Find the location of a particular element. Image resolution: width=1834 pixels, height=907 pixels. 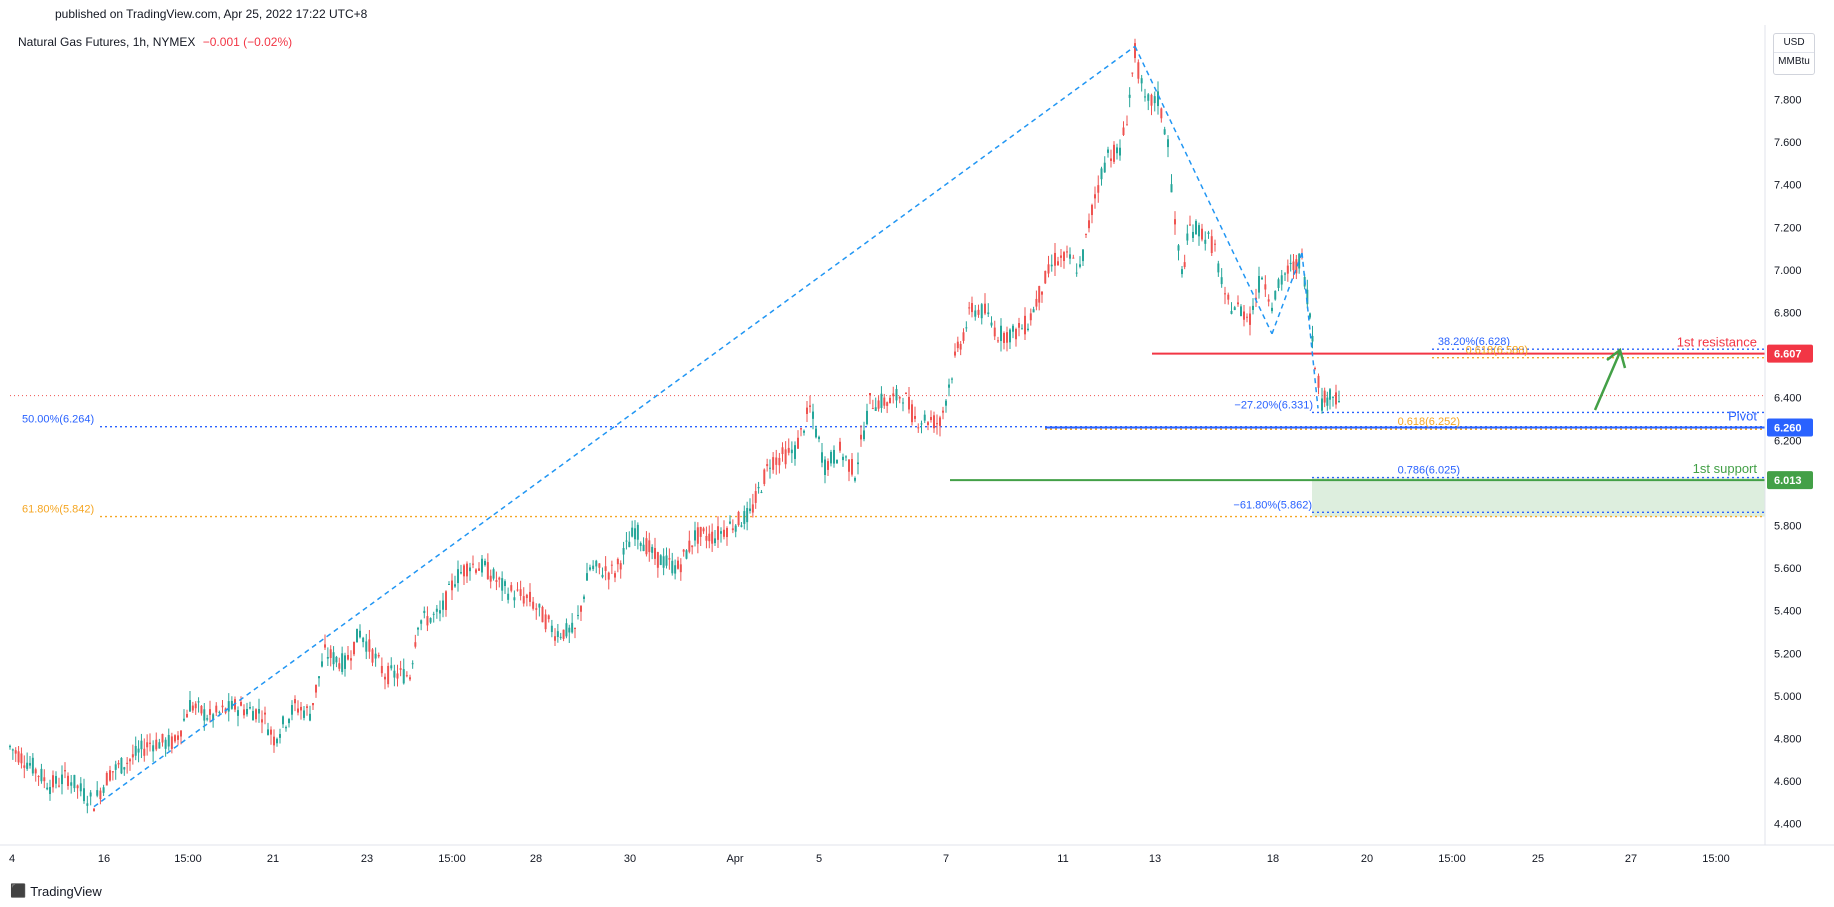

tradingview-footer: ⬛ TradingView is located at coordinates (56, 891).